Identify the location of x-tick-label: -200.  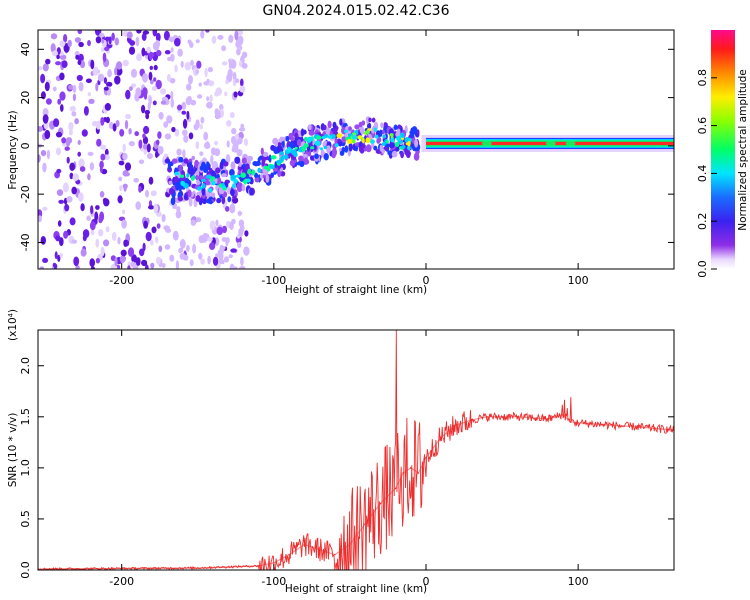
(121, 581).